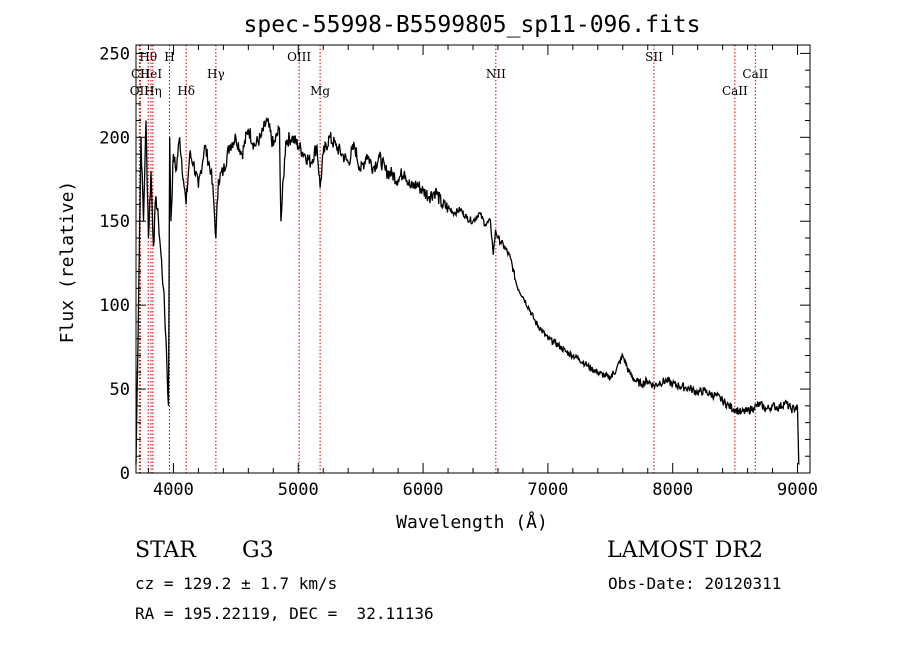 The width and height of the screenshot is (900, 649). Describe the element at coordinates (114, 54) in the screenshot. I see `y-tick-label-5: 250` at that location.